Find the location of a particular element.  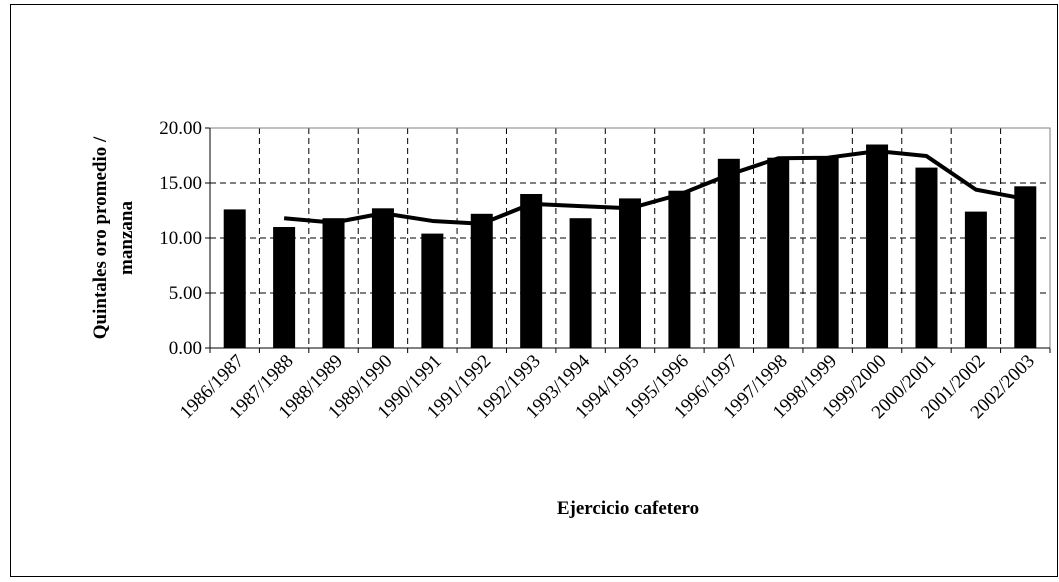

y-tick-label: 20.00 is located at coordinates (180, 128).